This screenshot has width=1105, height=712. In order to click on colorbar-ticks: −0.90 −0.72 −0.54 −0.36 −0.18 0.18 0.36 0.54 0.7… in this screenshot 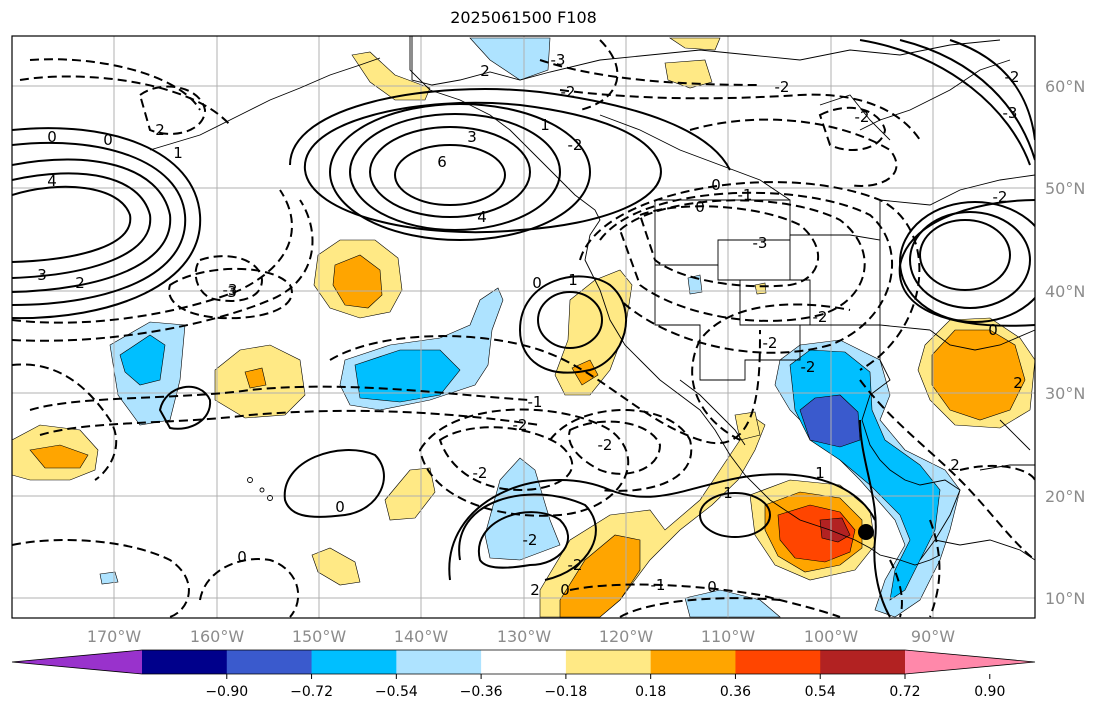, I will do `click(605, 687)`.